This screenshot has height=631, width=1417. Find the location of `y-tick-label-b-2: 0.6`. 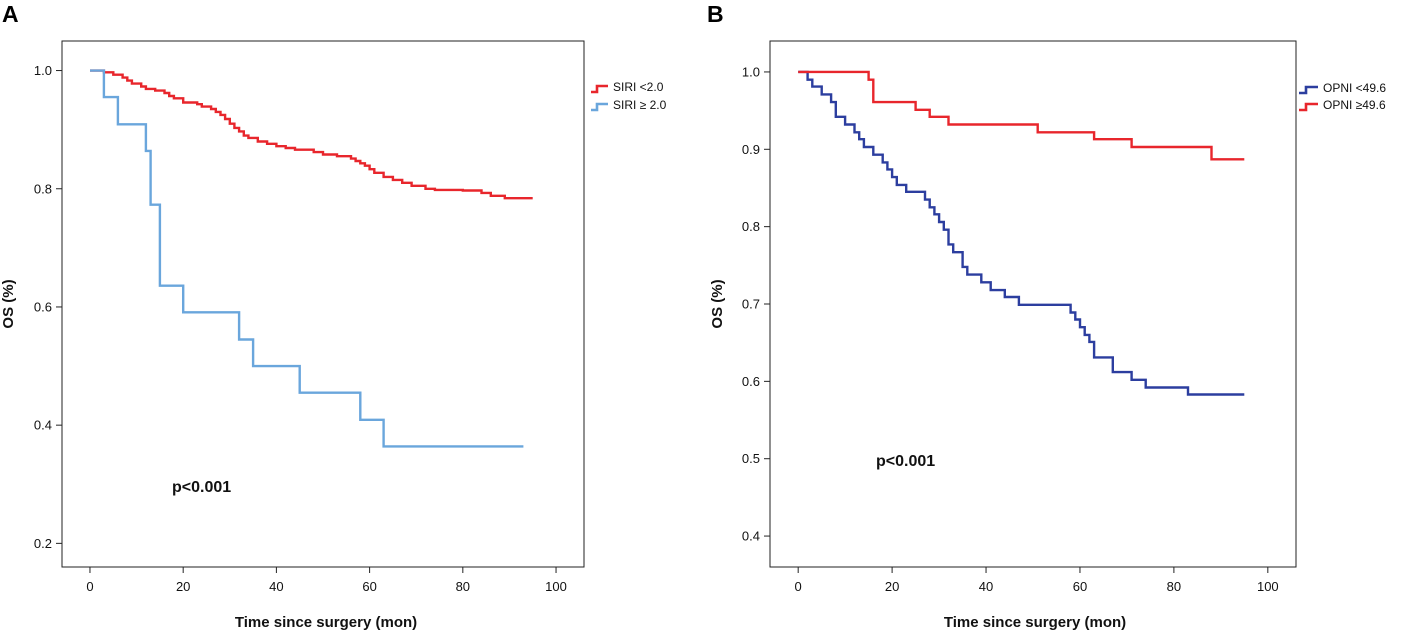

y-tick-label-b-2: 0.6 is located at coordinates (751, 381).